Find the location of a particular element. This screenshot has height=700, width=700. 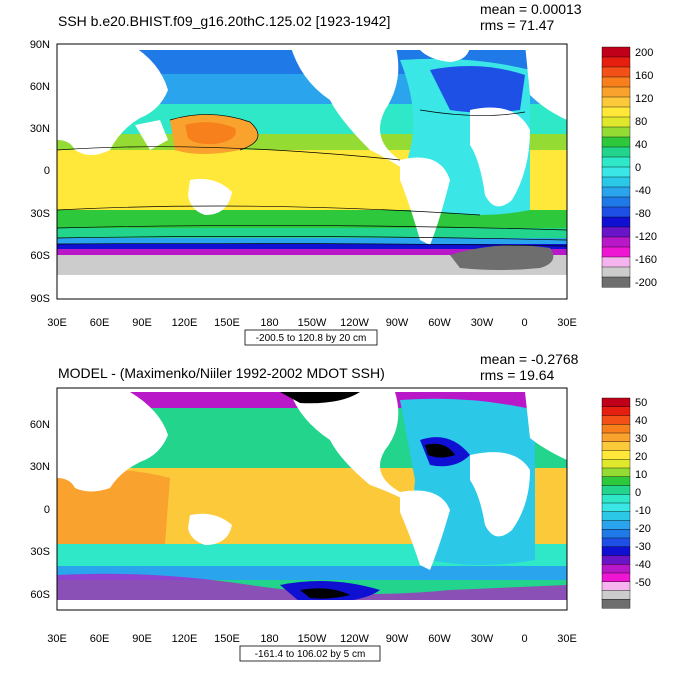

colorbar-label: 120 is located at coordinates (644, 99).